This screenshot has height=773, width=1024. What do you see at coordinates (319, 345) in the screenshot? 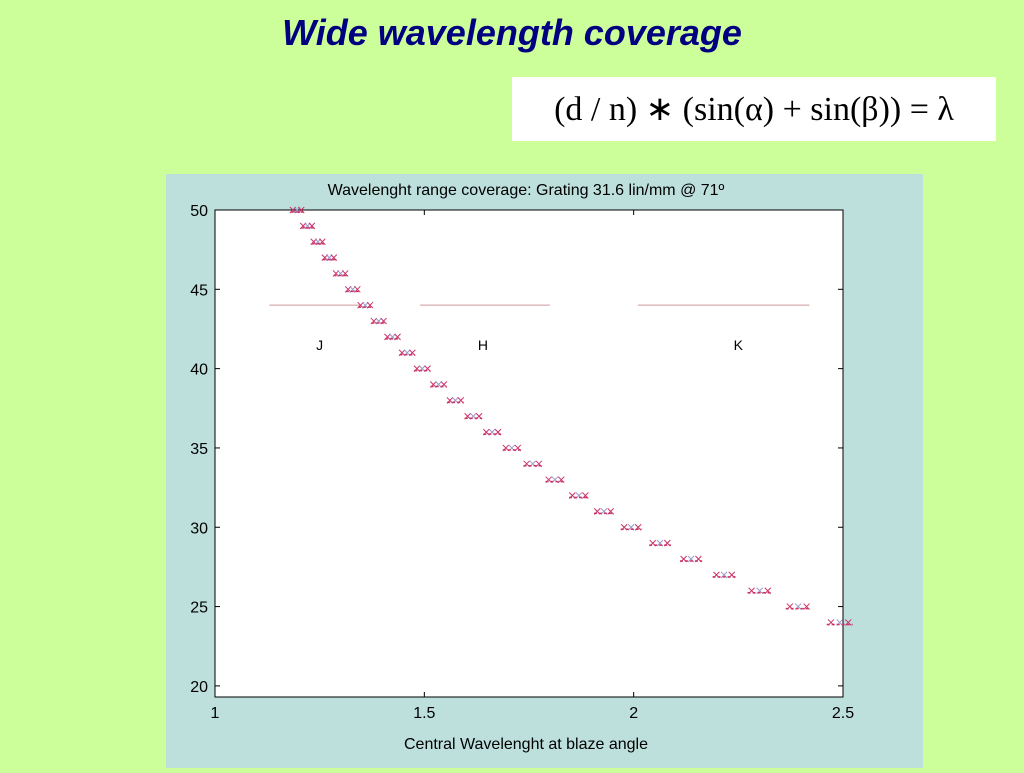
I see `band-label-j: J` at bounding box center [319, 345].